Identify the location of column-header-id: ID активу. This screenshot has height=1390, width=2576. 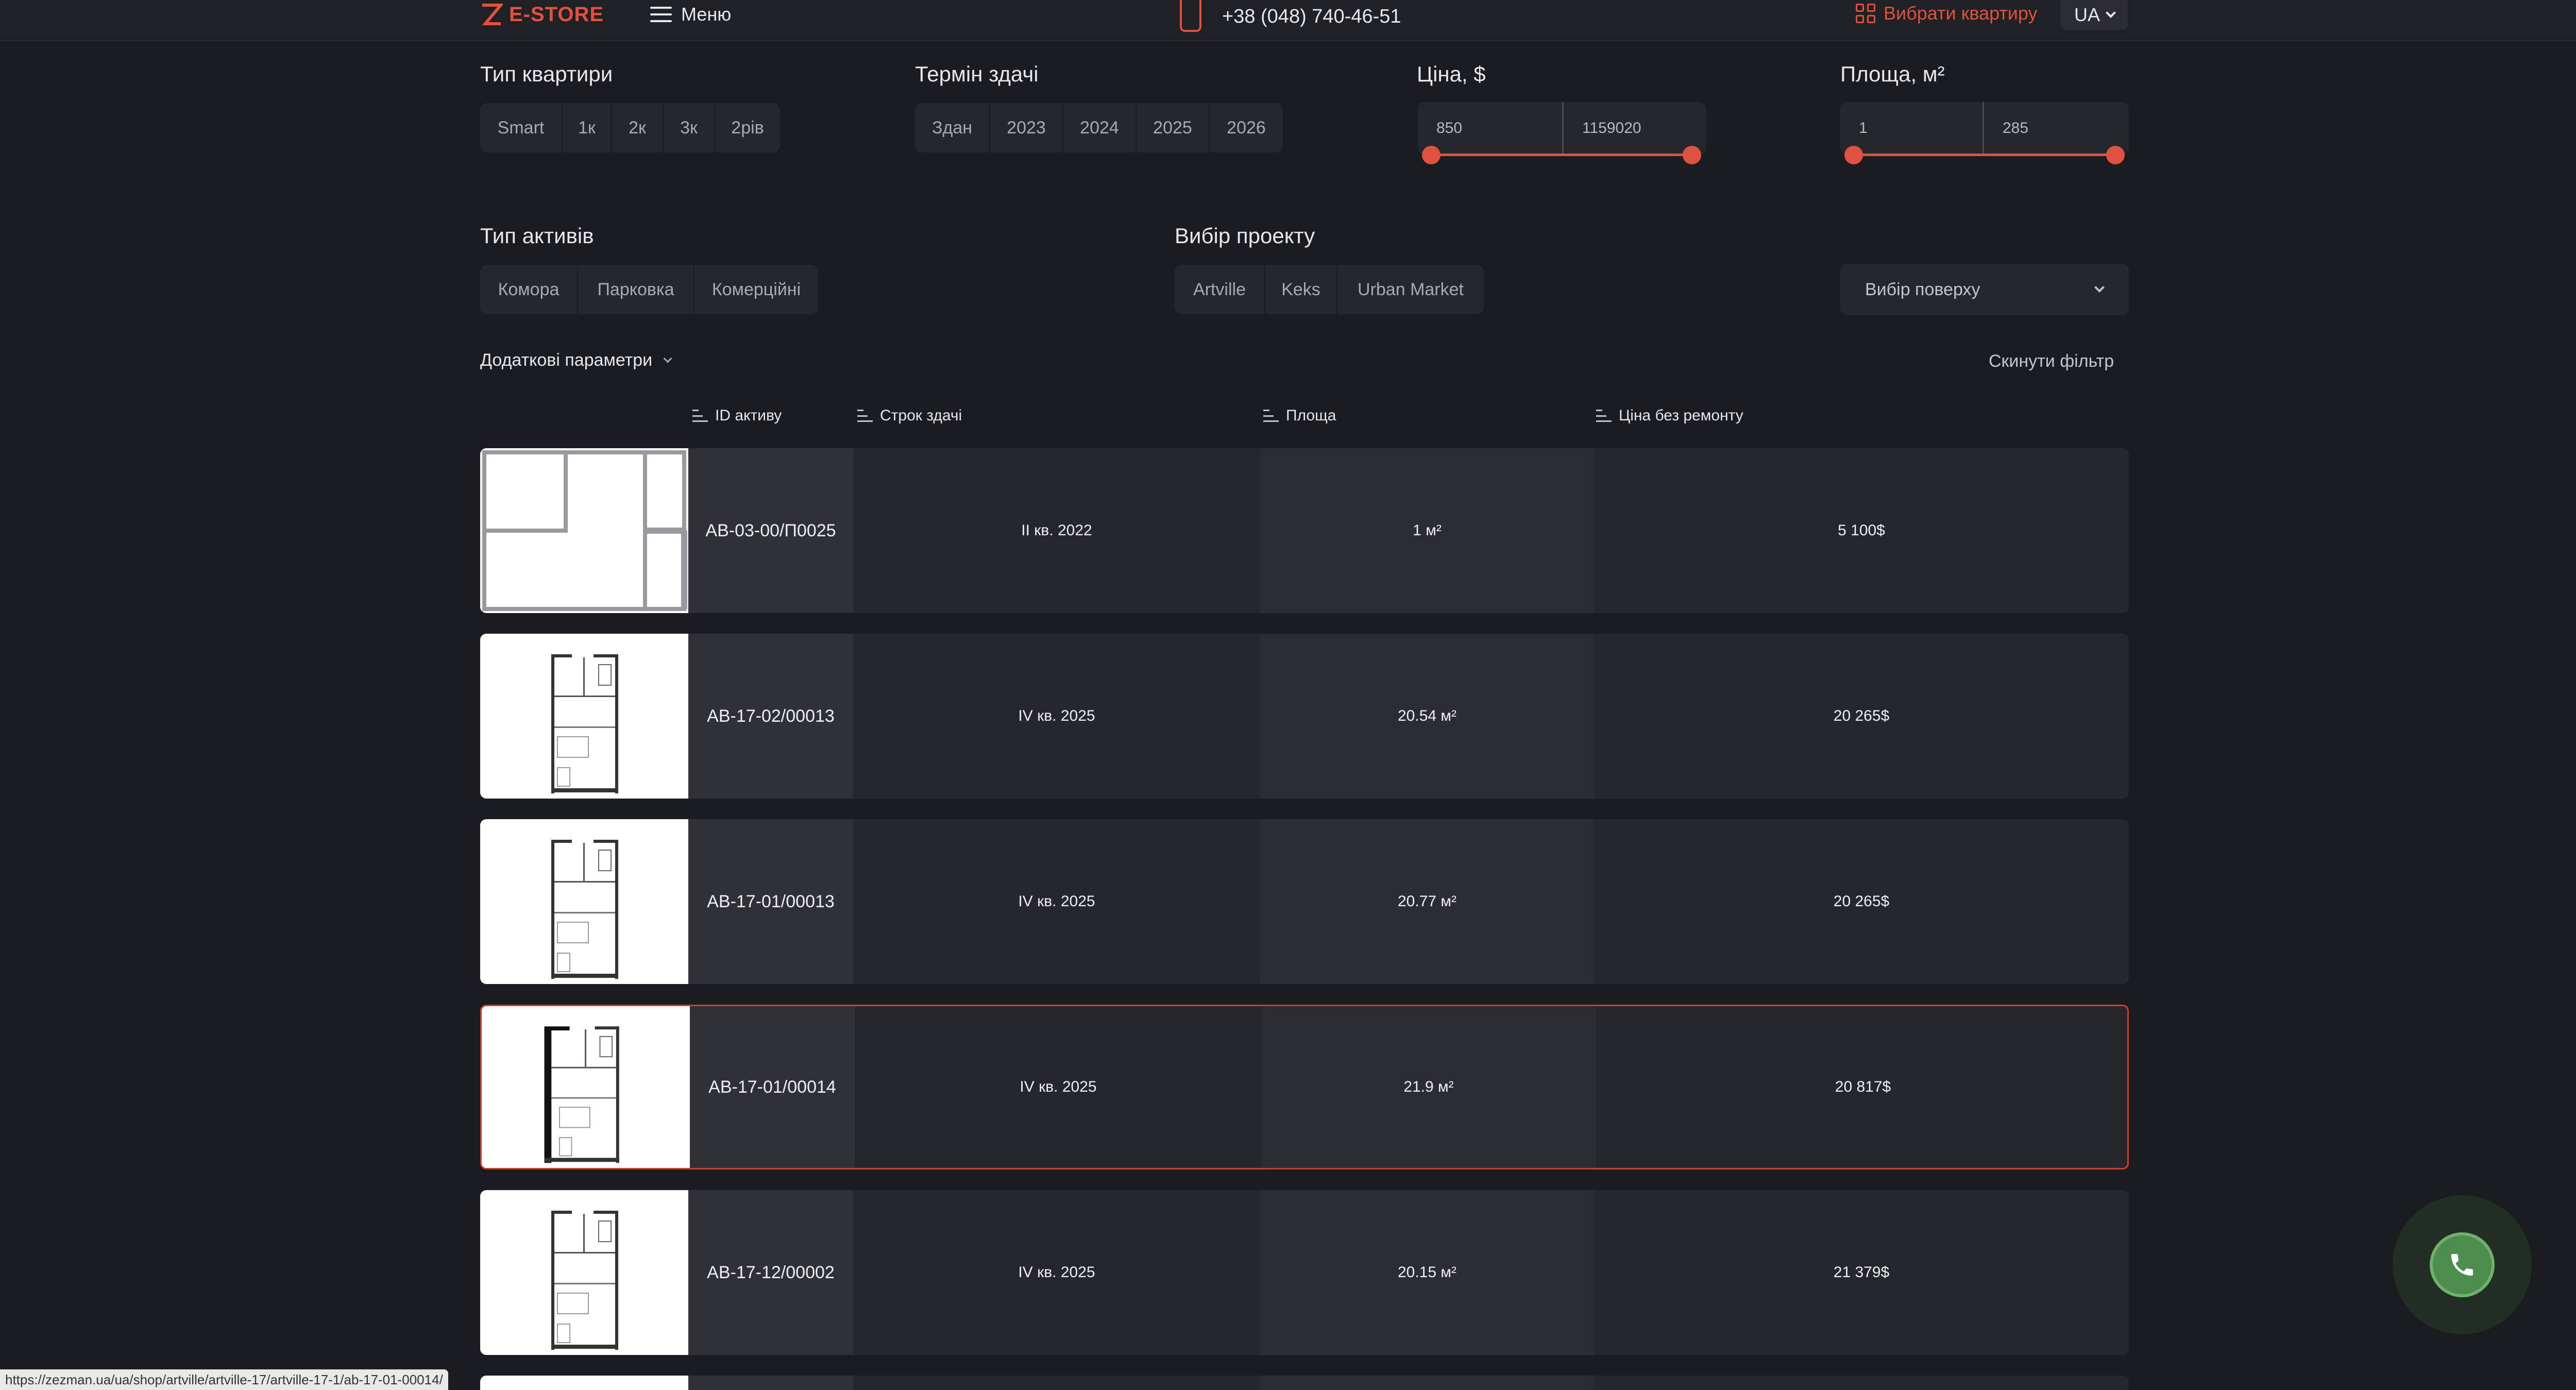
(737, 416).